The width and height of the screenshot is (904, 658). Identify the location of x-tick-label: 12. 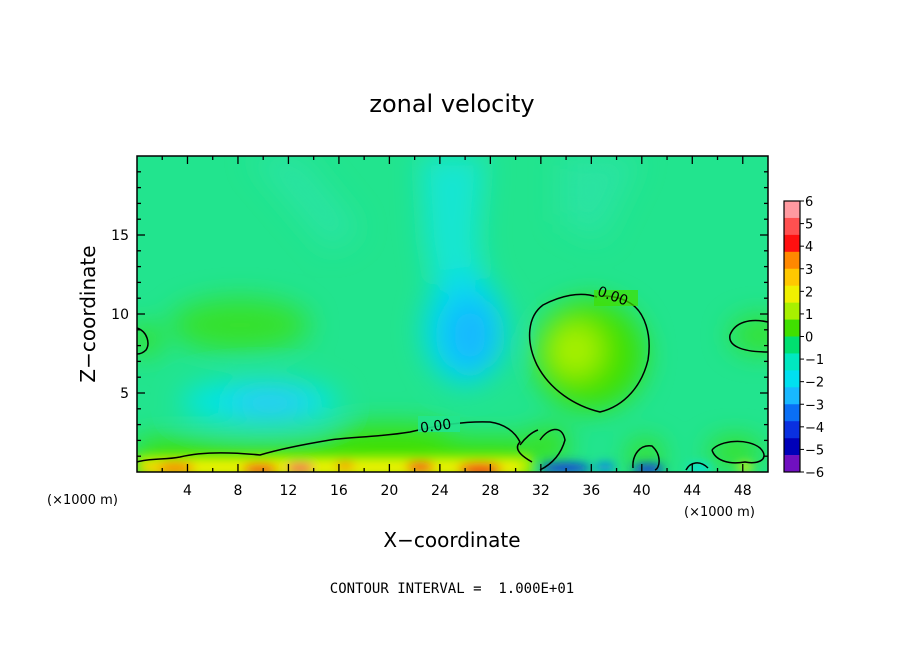
(289, 491).